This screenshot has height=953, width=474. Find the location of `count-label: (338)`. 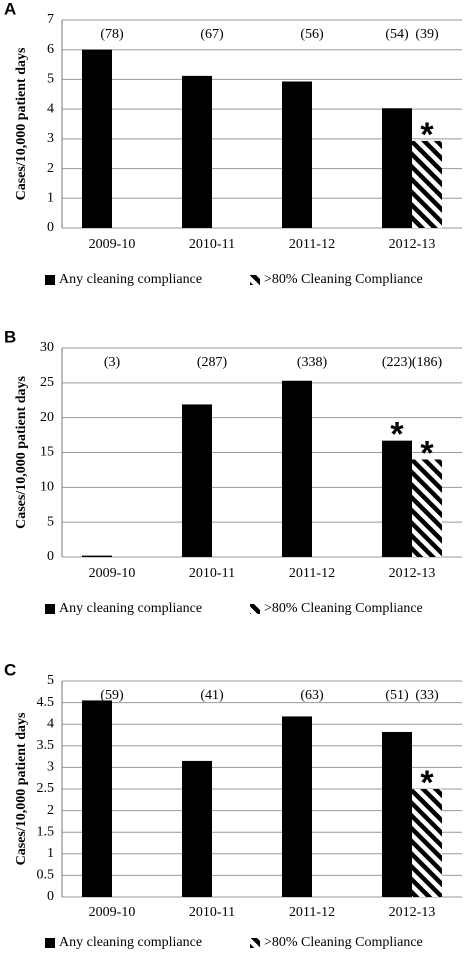

count-label: (338) is located at coordinates (312, 362).